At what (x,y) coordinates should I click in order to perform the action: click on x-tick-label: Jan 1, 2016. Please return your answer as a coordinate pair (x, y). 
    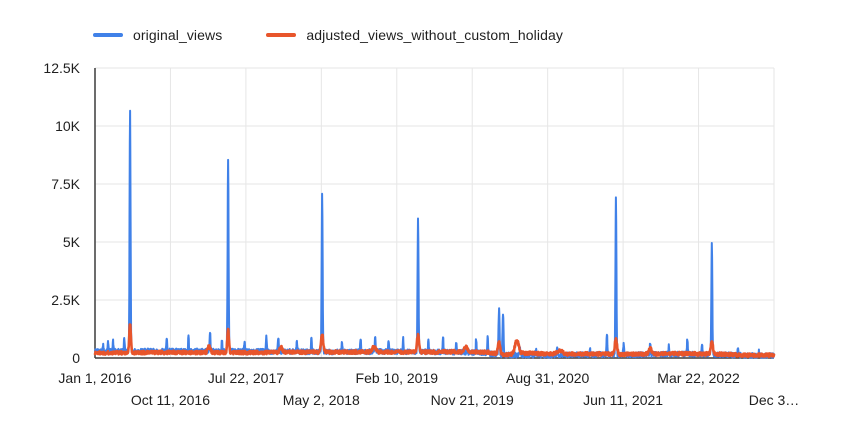
    Looking at the image, I should click on (94, 378).